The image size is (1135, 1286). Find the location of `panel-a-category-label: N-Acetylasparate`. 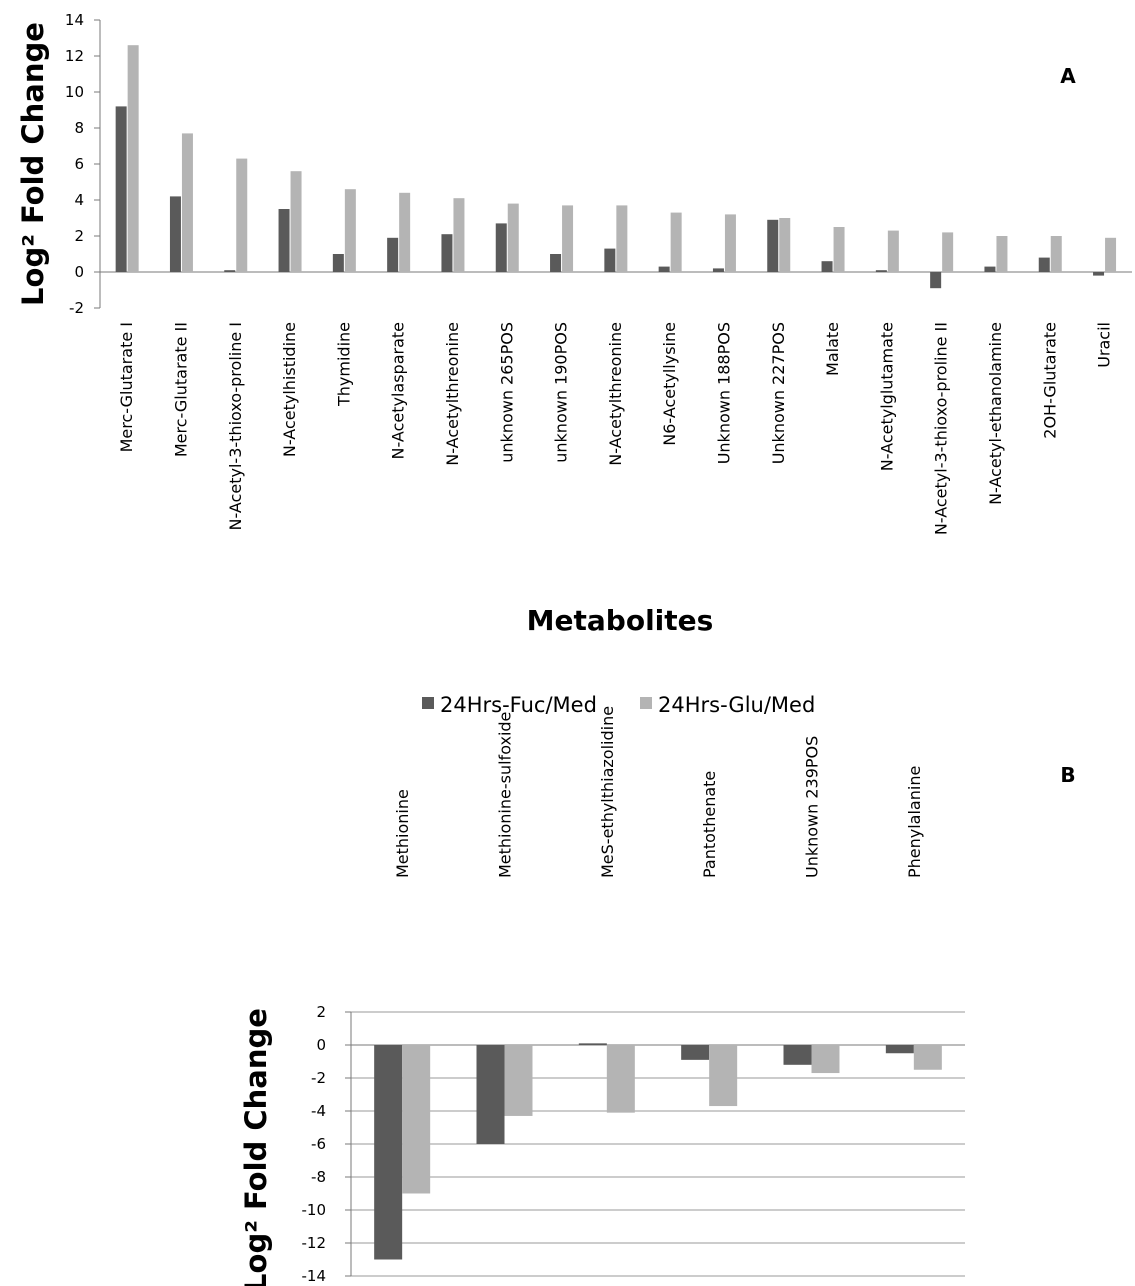

panel-a-category-label: N-Acetylasparate is located at coordinates (398, 390).